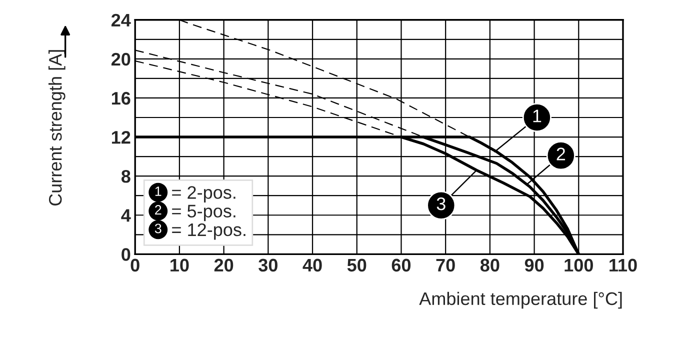 This screenshot has height=343, width=700. Describe the element at coordinates (120, 59) in the screenshot. I see `y-tick-label: 20` at that location.